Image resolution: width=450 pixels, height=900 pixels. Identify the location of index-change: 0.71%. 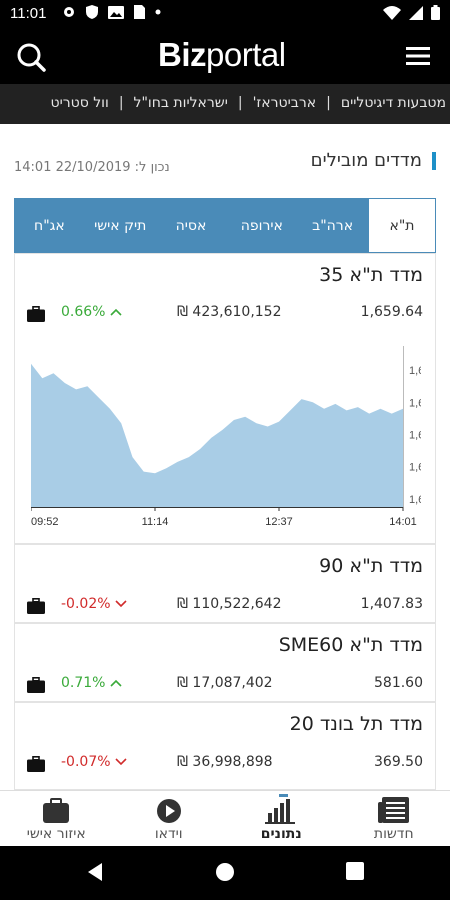
(91, 683).